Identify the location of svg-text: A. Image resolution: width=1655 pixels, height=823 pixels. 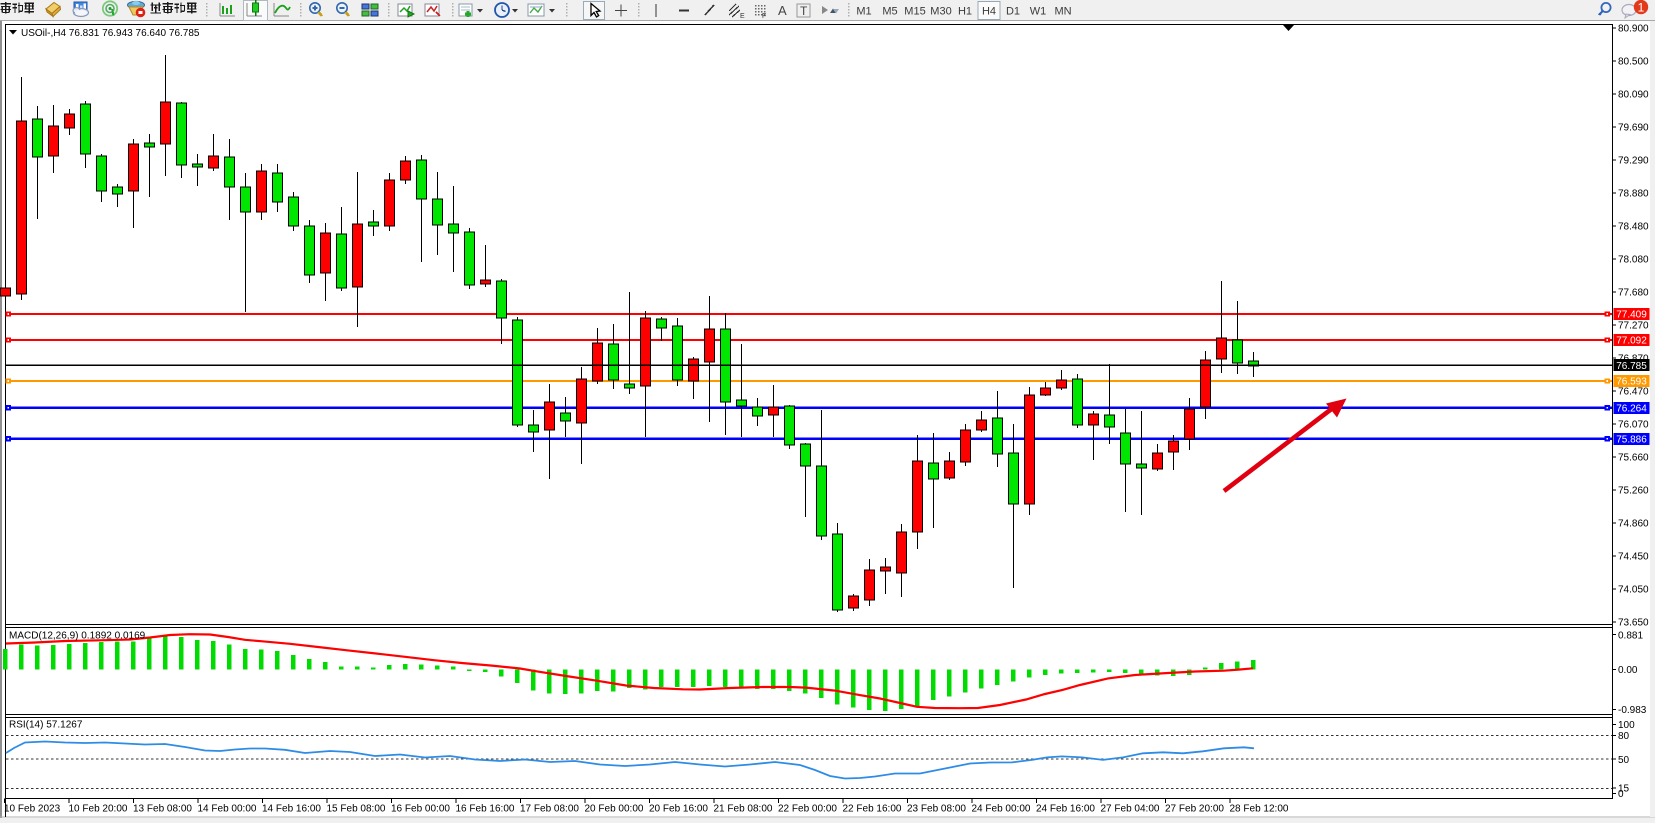
(782, 10).